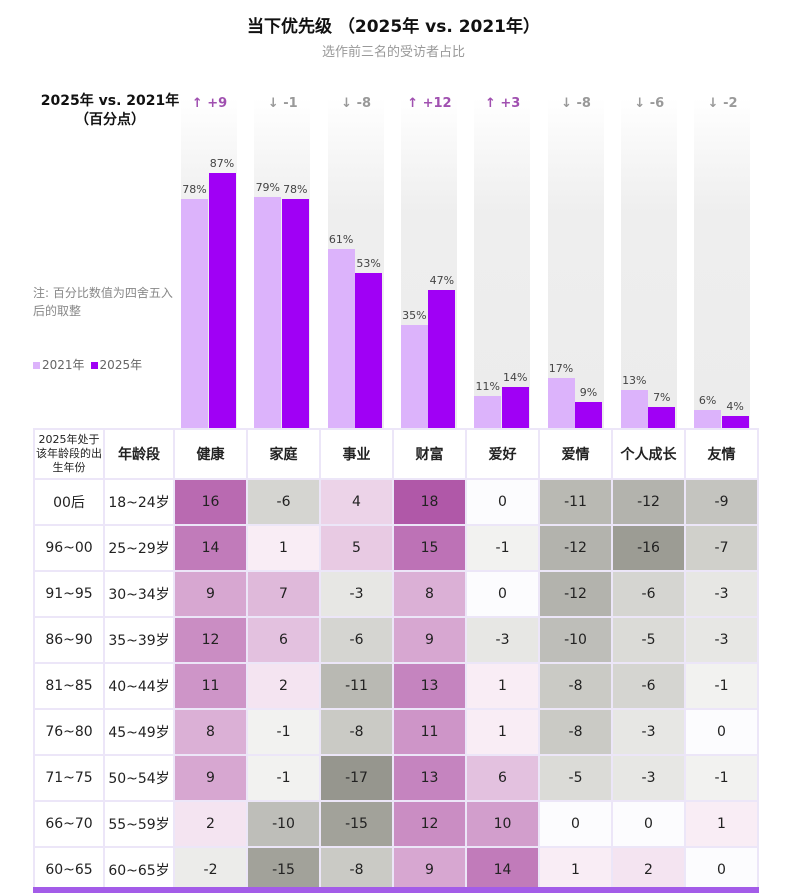 The width and height of the screenshot is (787, 893). Describe the element at coordinates (356, 454) in the screenshot. I see `column-header: 事业` at that location.